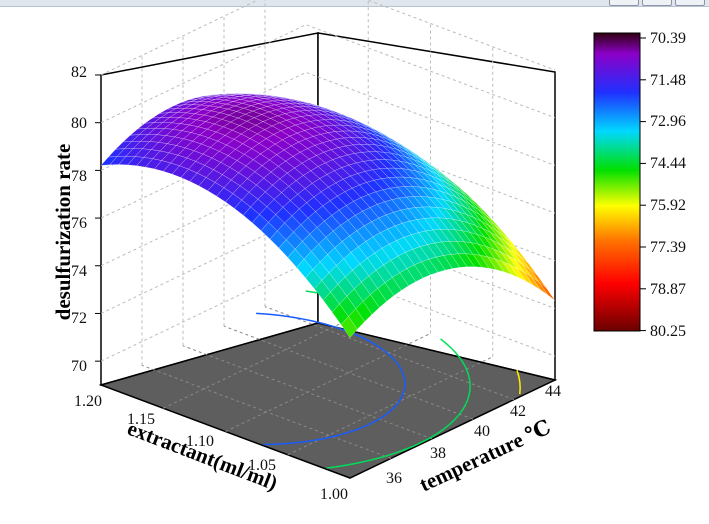 The image size is (709, 524). I want to click on y-tick-label: 42, so click(518, 411).